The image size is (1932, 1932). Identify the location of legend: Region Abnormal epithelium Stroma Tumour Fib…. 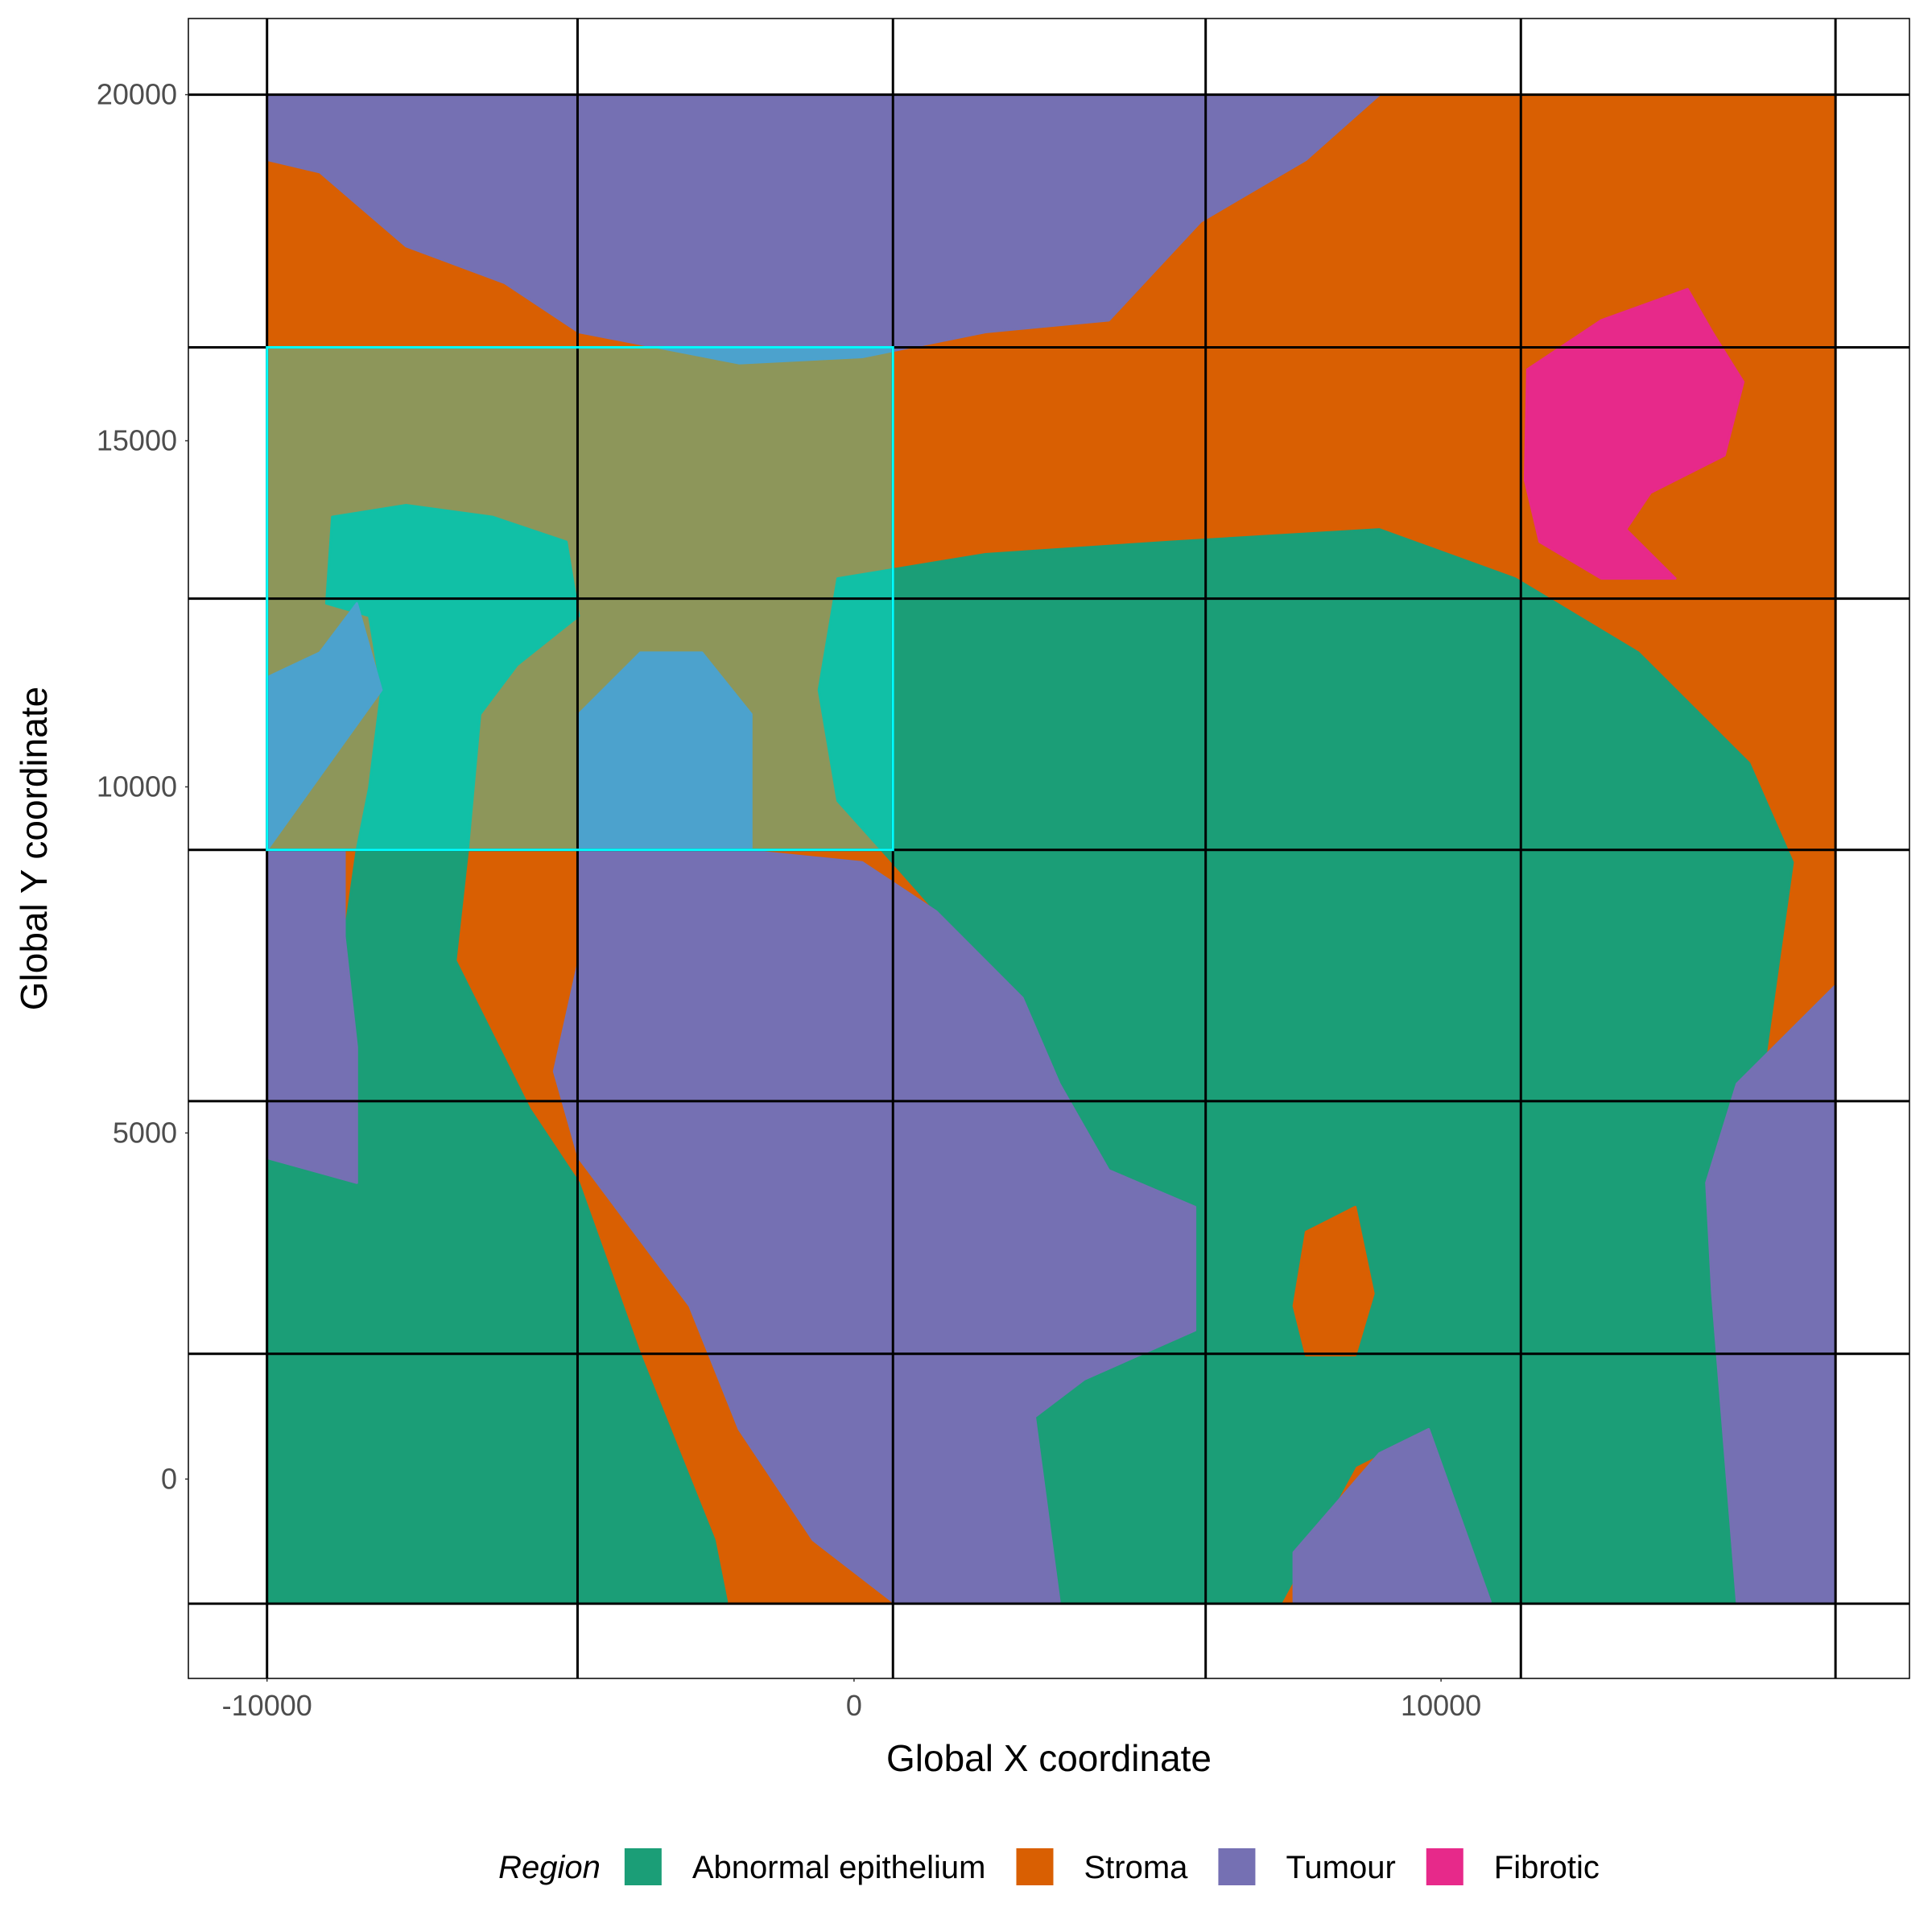
(1049, 1866).